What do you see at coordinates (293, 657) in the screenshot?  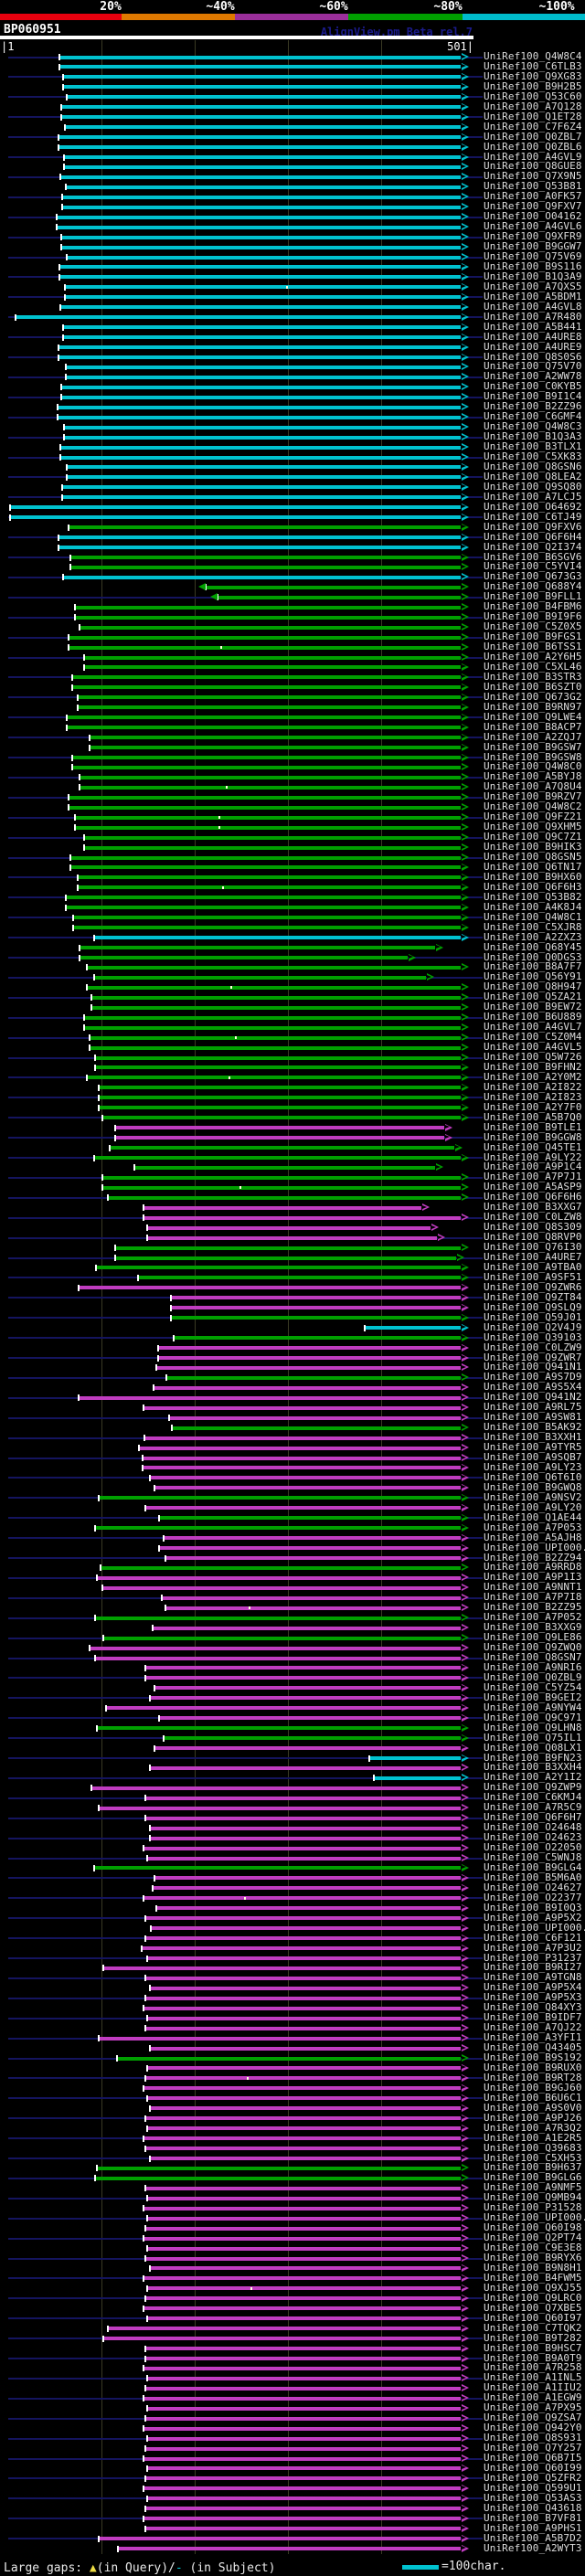 I see `alignment-row: UniRef100_A2Y6H5` at bounding box center [293, 657].